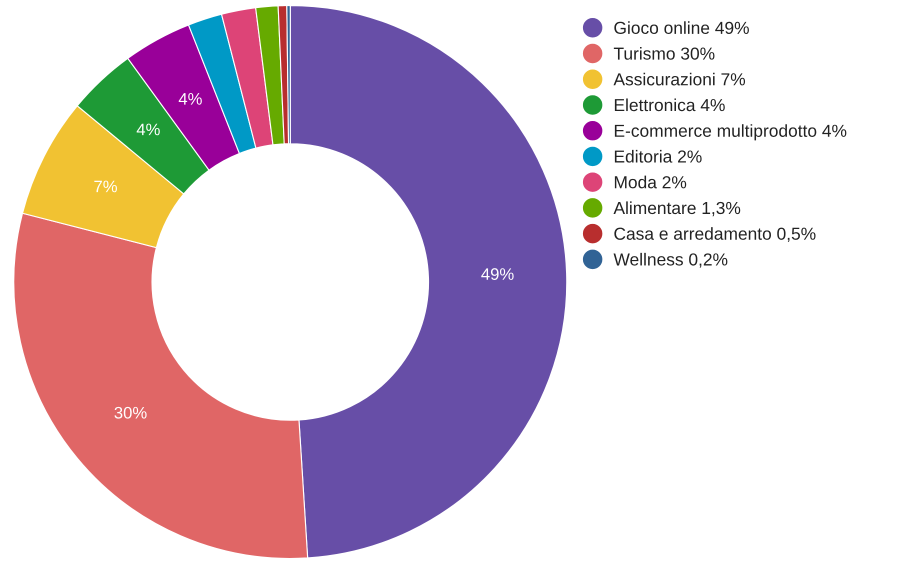 This screenshot has height=564, width=910. What do you see at coordinates (105, 186) in the screenshot?
I see `data-label: 7%` at bounding box center [105, 186].